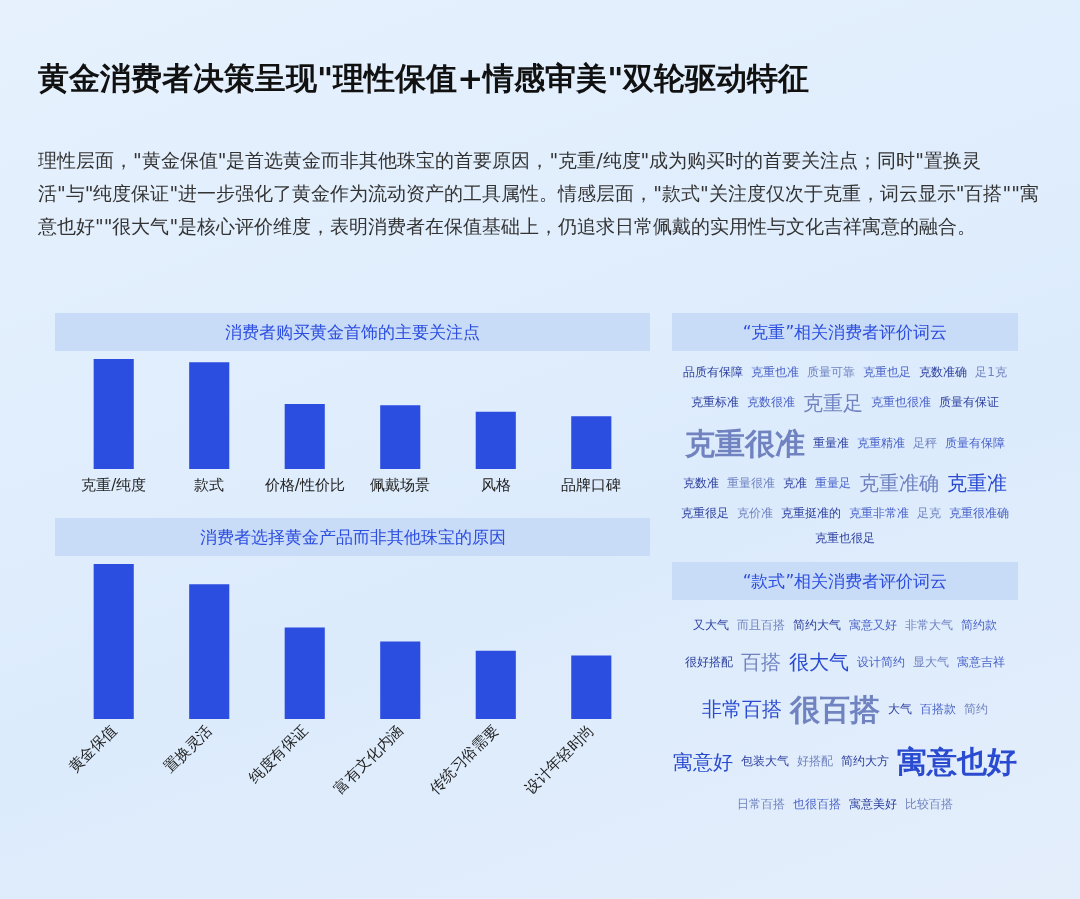  I want to click on text: 简约, so click(976, 709).